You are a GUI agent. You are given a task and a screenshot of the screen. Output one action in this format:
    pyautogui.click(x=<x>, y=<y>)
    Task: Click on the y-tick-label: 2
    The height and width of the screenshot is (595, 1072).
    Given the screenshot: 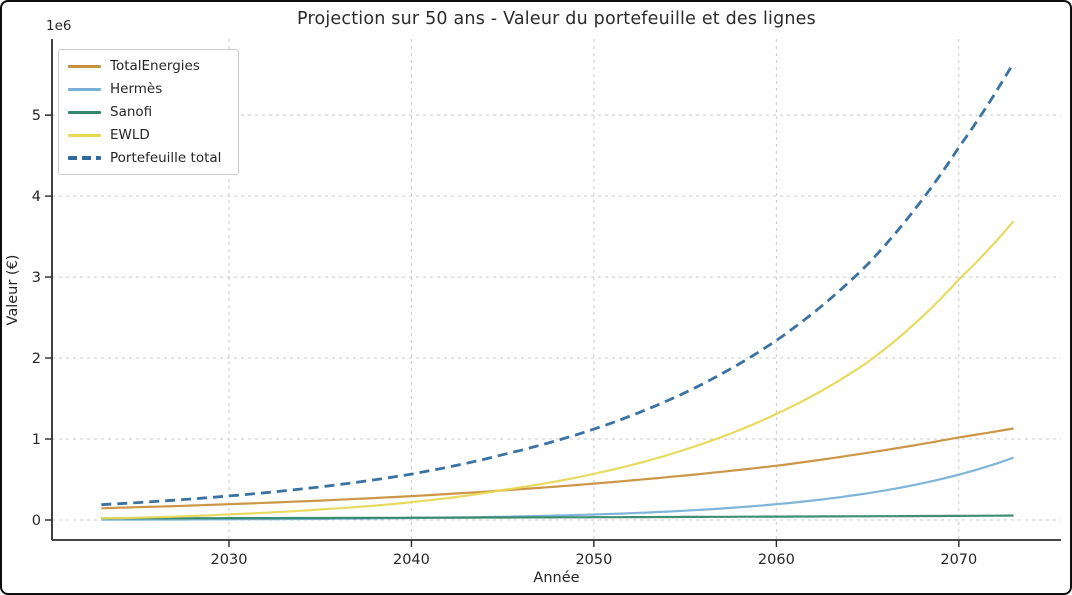 What is the action you would take?
    pyautogui.click(x=36, y=359)
    